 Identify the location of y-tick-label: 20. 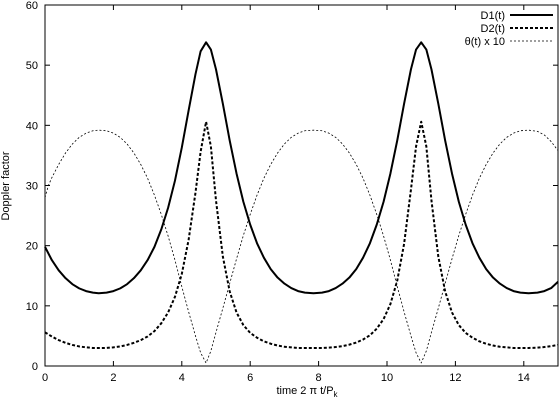
(32, 247).